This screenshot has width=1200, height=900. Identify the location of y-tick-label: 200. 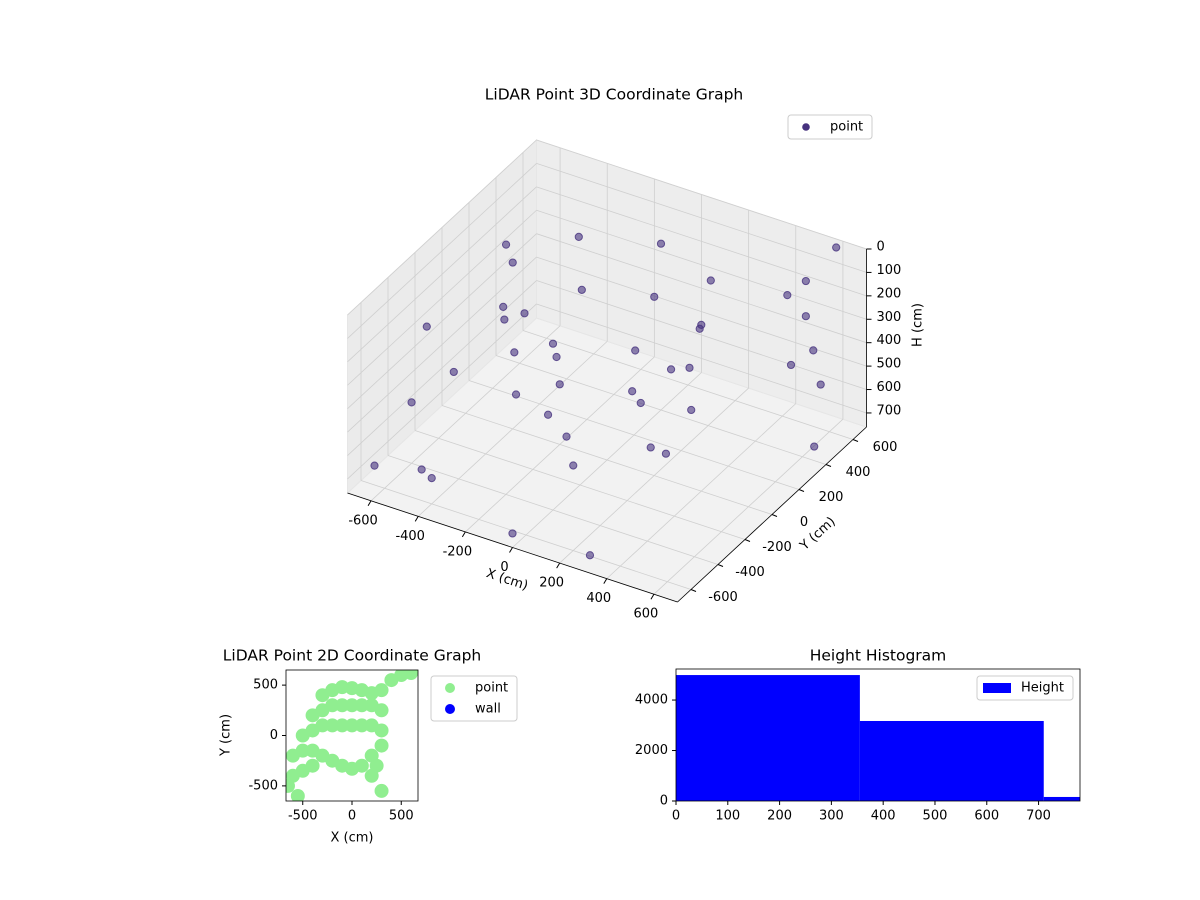
(831, 497).